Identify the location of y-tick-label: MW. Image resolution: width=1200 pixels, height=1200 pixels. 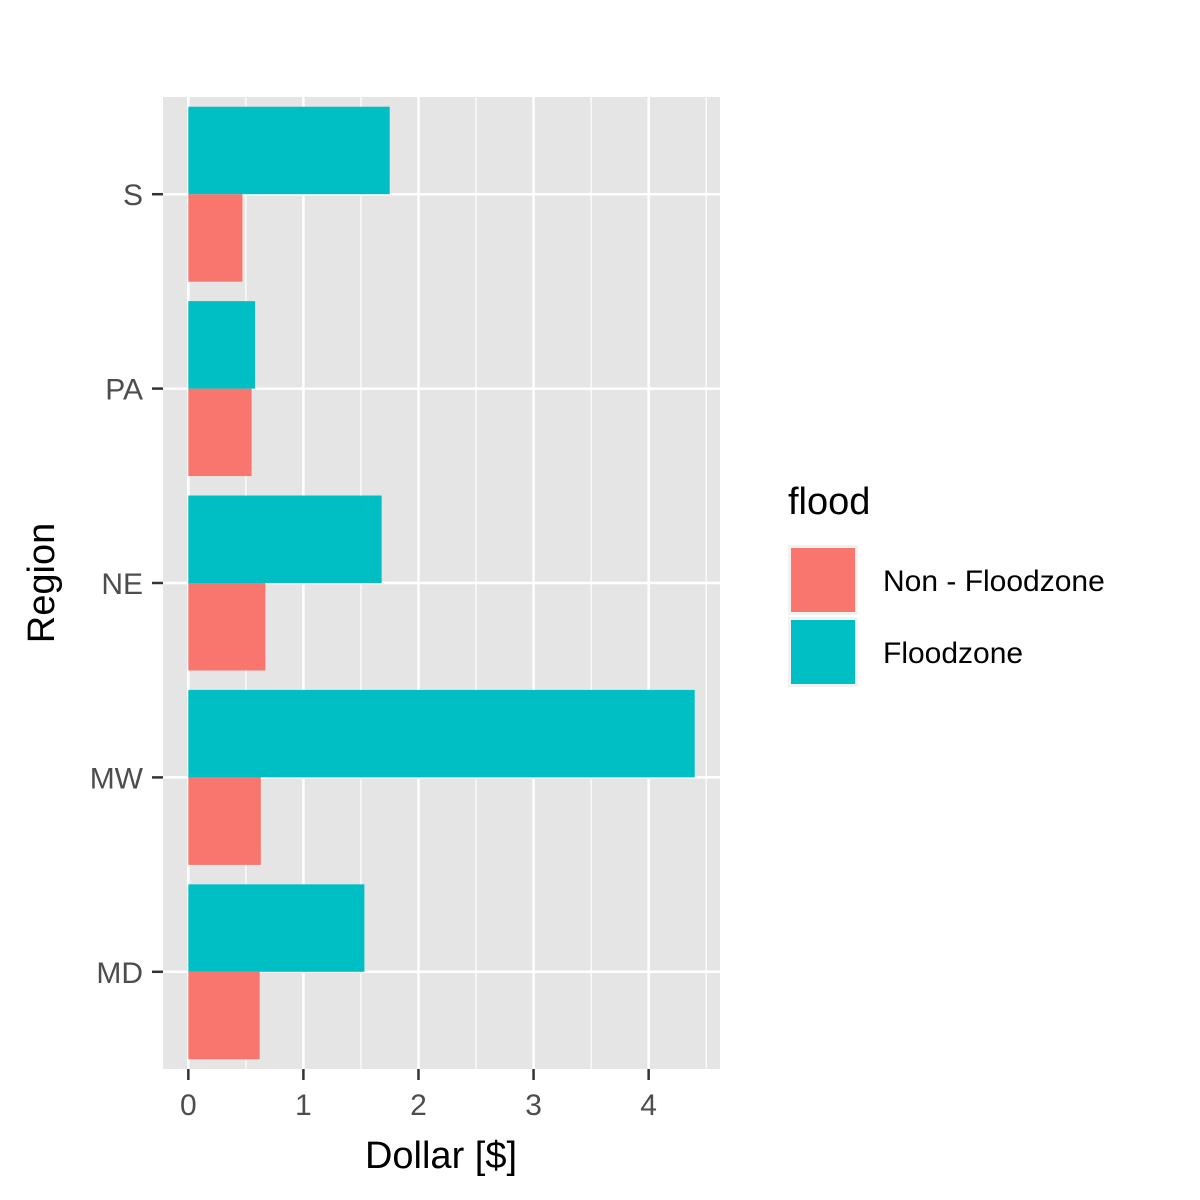
(117, 778).